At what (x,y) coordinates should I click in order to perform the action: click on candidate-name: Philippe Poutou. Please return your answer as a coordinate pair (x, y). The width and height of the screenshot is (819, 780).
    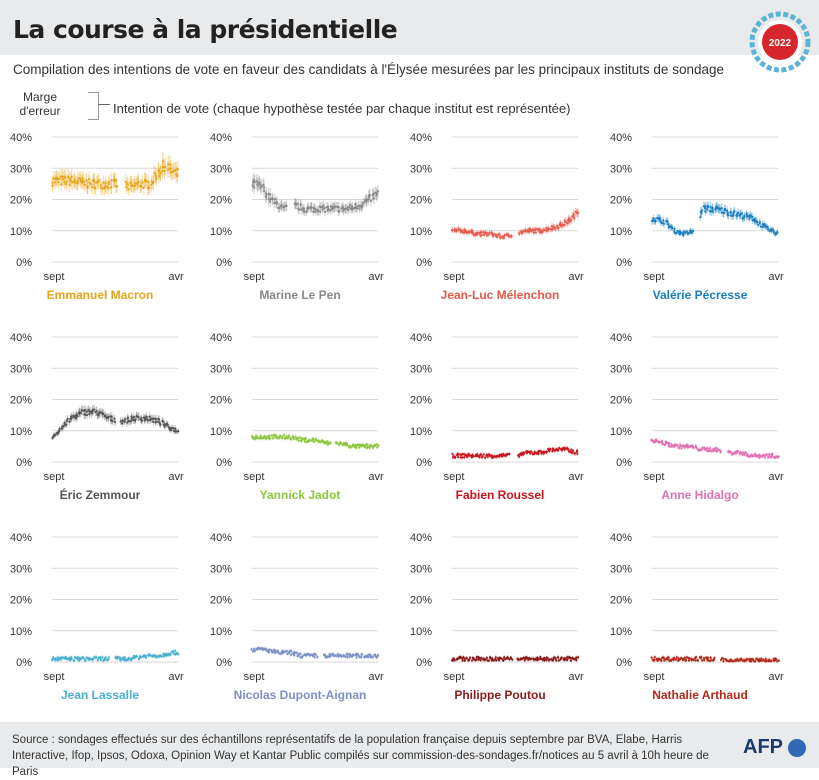
    Looking at the image, I should click on (500, 695).